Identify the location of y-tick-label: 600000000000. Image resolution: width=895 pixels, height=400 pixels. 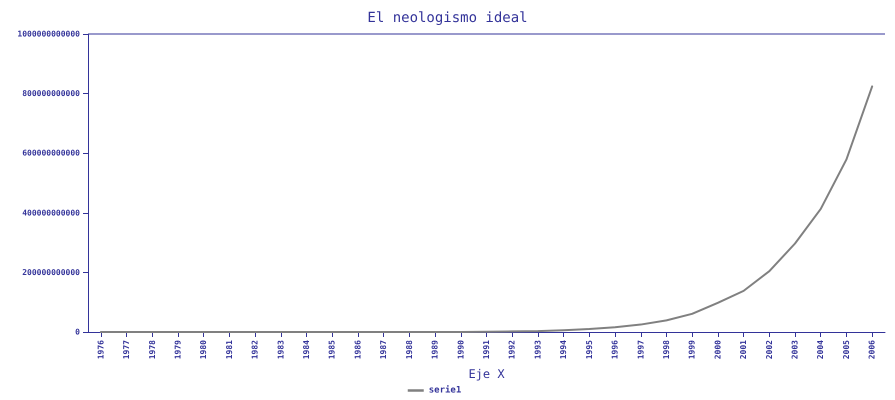
(51, 153).